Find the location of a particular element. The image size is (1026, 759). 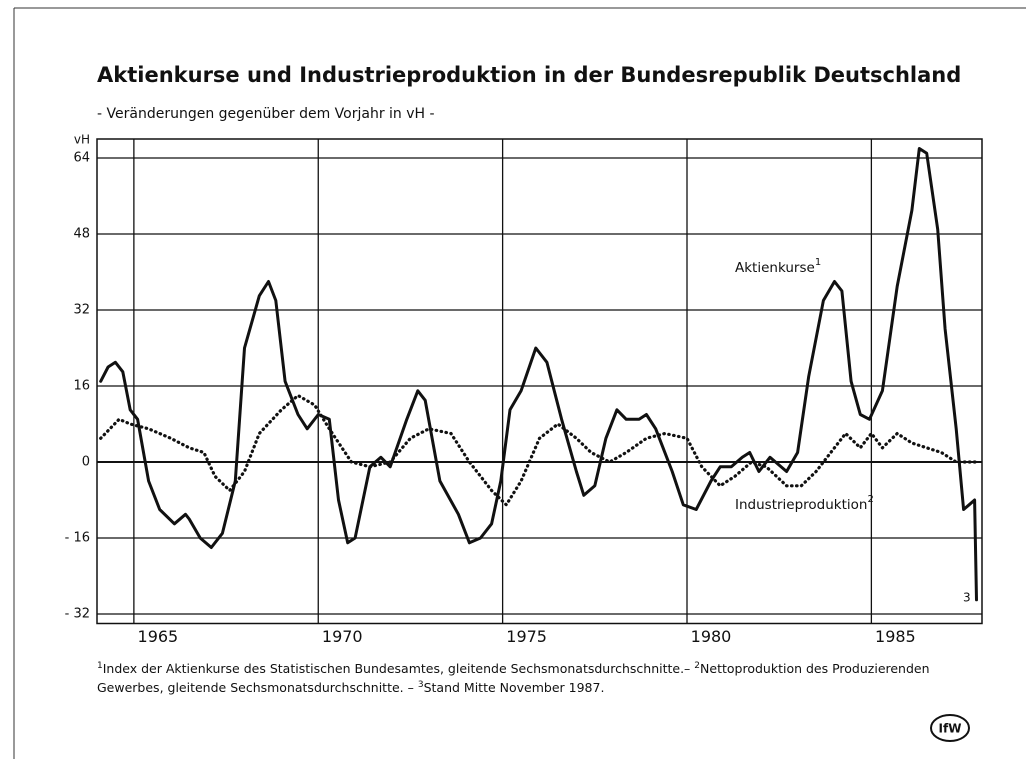

logo: IfW is located at coordinates (950, 729).